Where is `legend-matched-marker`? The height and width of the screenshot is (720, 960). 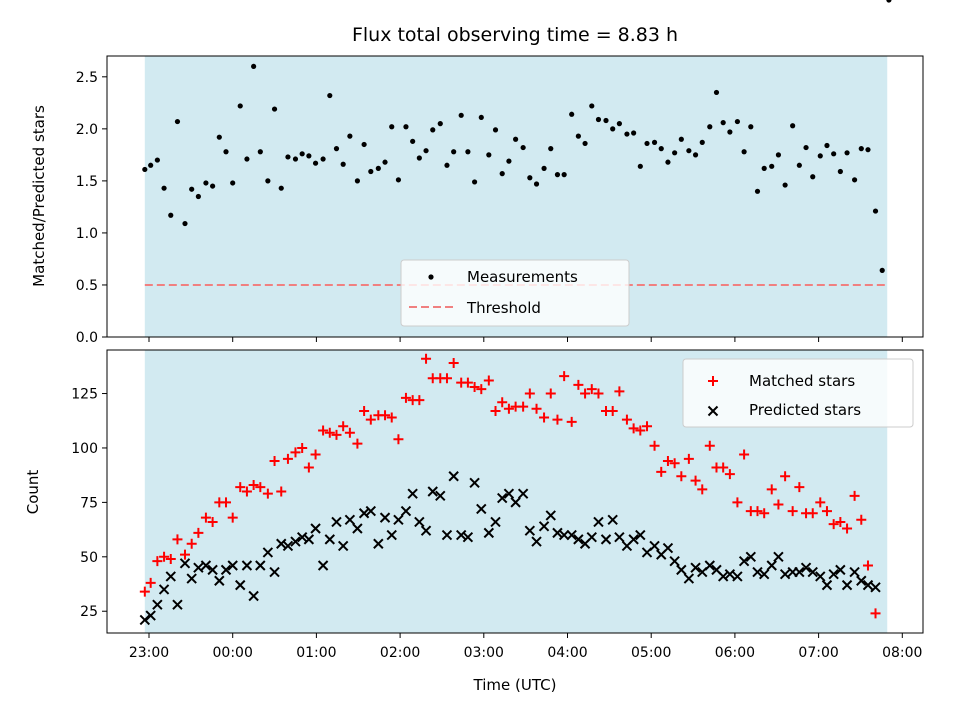
legend-matched-marker is located at coordinates (713, 381).